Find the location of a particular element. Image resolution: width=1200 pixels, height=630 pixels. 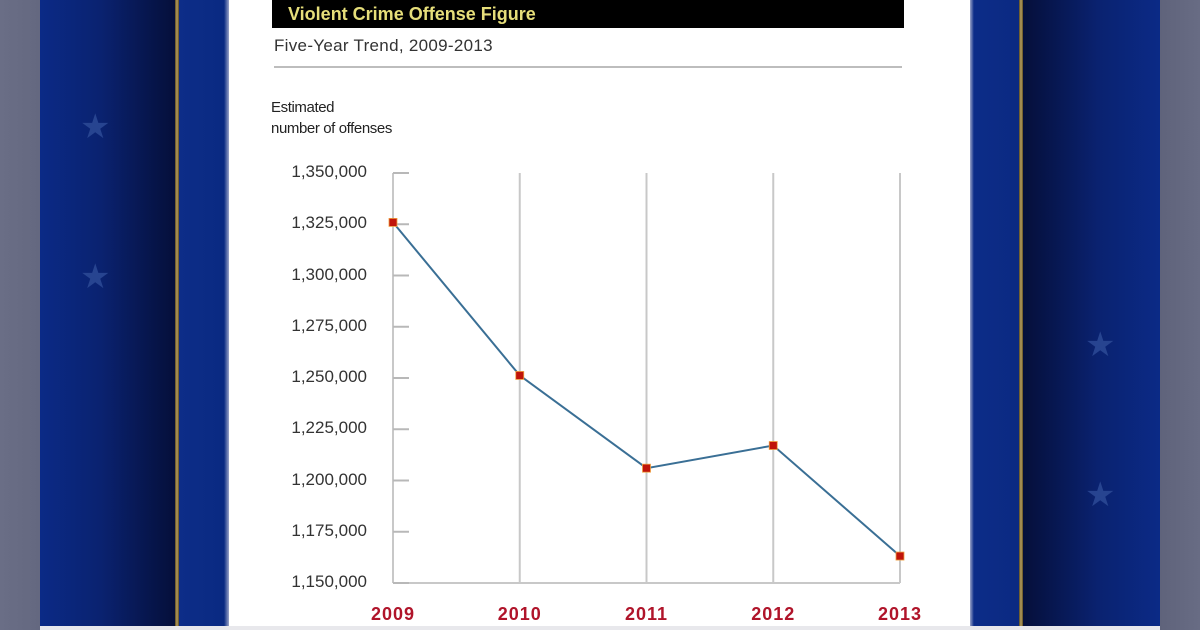

y-tick-label: 1,350,000 is located at coordinates (329, 171).